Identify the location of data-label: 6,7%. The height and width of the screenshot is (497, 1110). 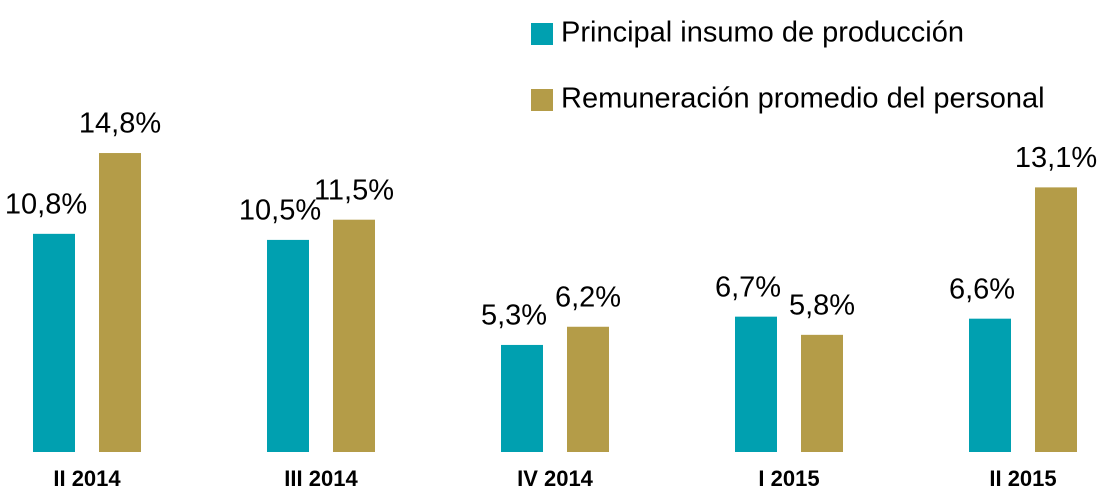
(748, 287).